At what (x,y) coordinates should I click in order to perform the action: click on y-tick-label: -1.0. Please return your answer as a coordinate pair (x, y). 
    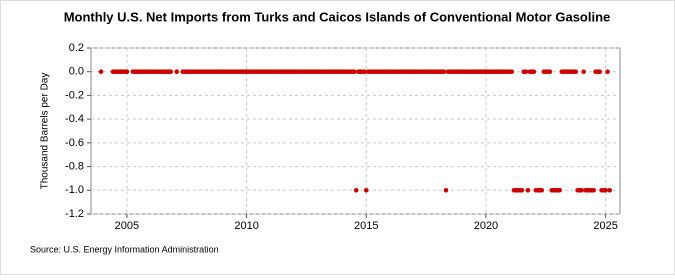
    Looking at the image, I should click on (74, 190).